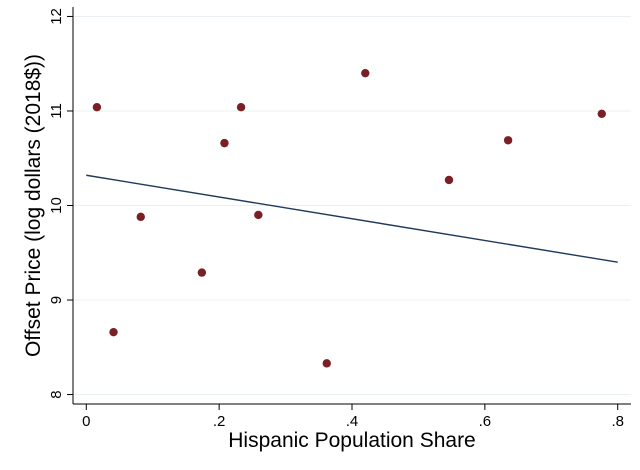  Describe the element at coordinates (617, 421) in the screenshot. I see `x-tick-label: .8` at that location.